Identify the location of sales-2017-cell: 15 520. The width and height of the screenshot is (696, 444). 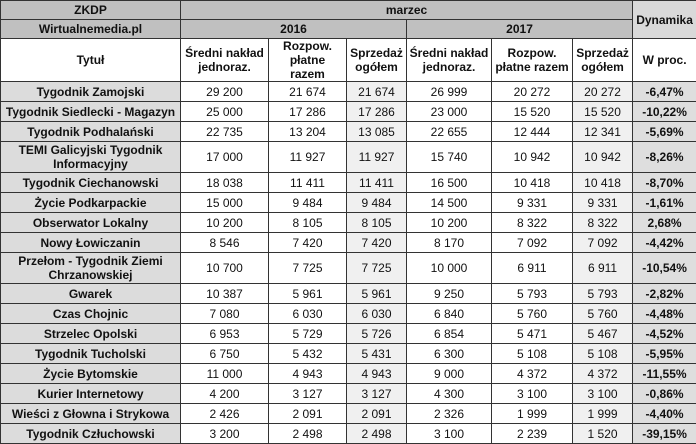
(603, 112).